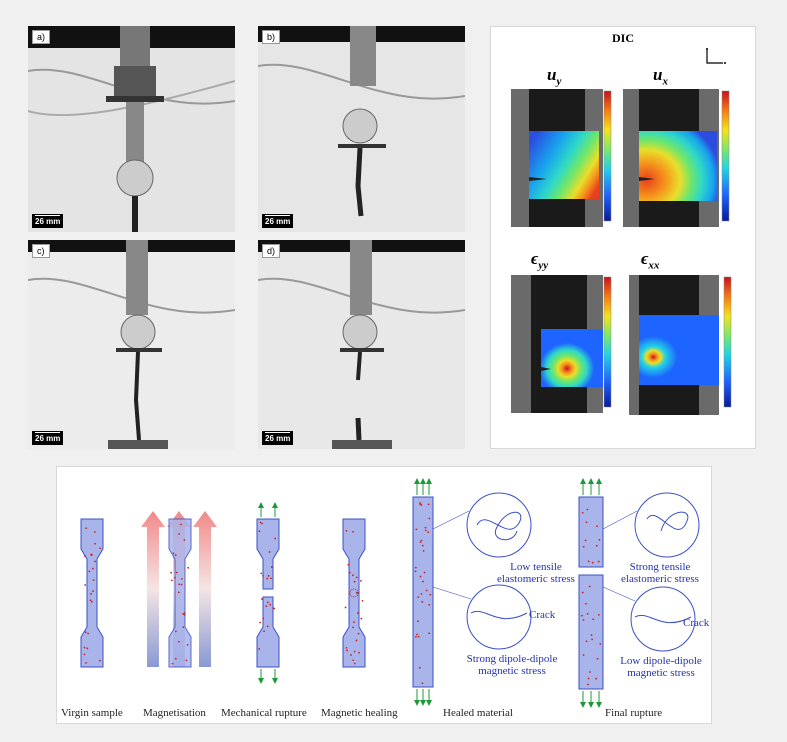 The width and height of the screenshot is (787, 742). I want to click on scale-bar-a: 26 mm, so click(48, 221).